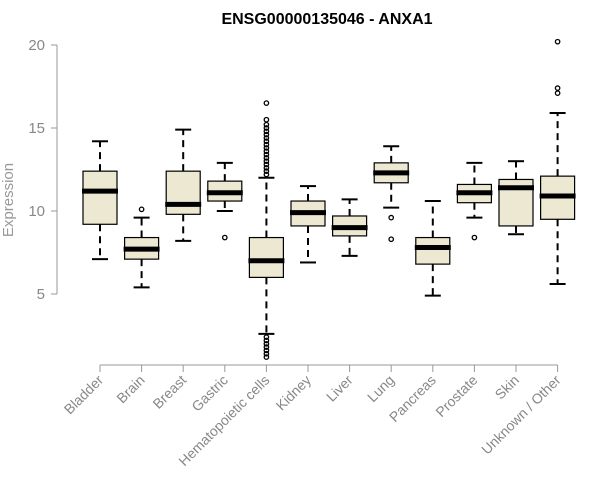 This screenshot has height=500, width=600. I want to click on x-tick-label: Liver, so click(339, 388).